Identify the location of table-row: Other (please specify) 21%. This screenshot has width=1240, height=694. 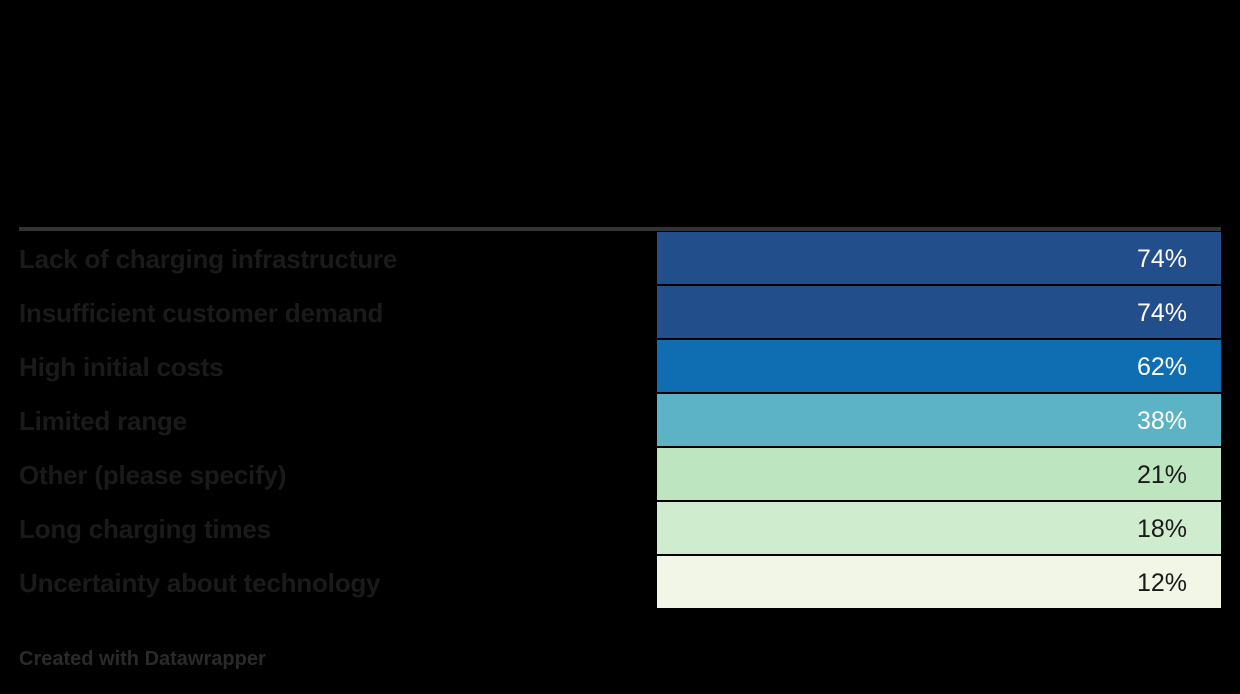
(620, 474).